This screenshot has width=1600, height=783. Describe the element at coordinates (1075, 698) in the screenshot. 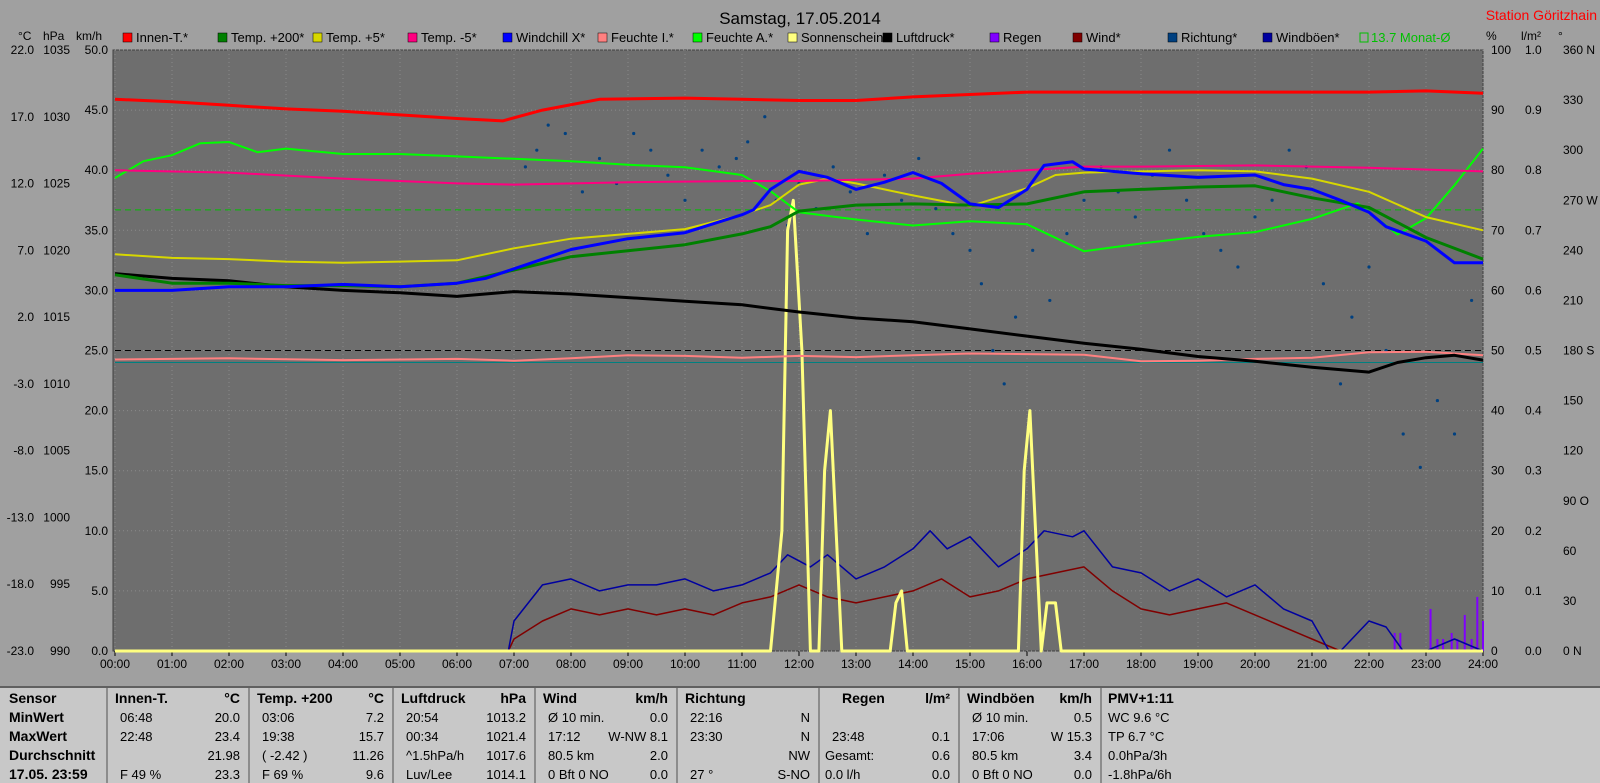

I see `boeen-unit: km/h` at that location.